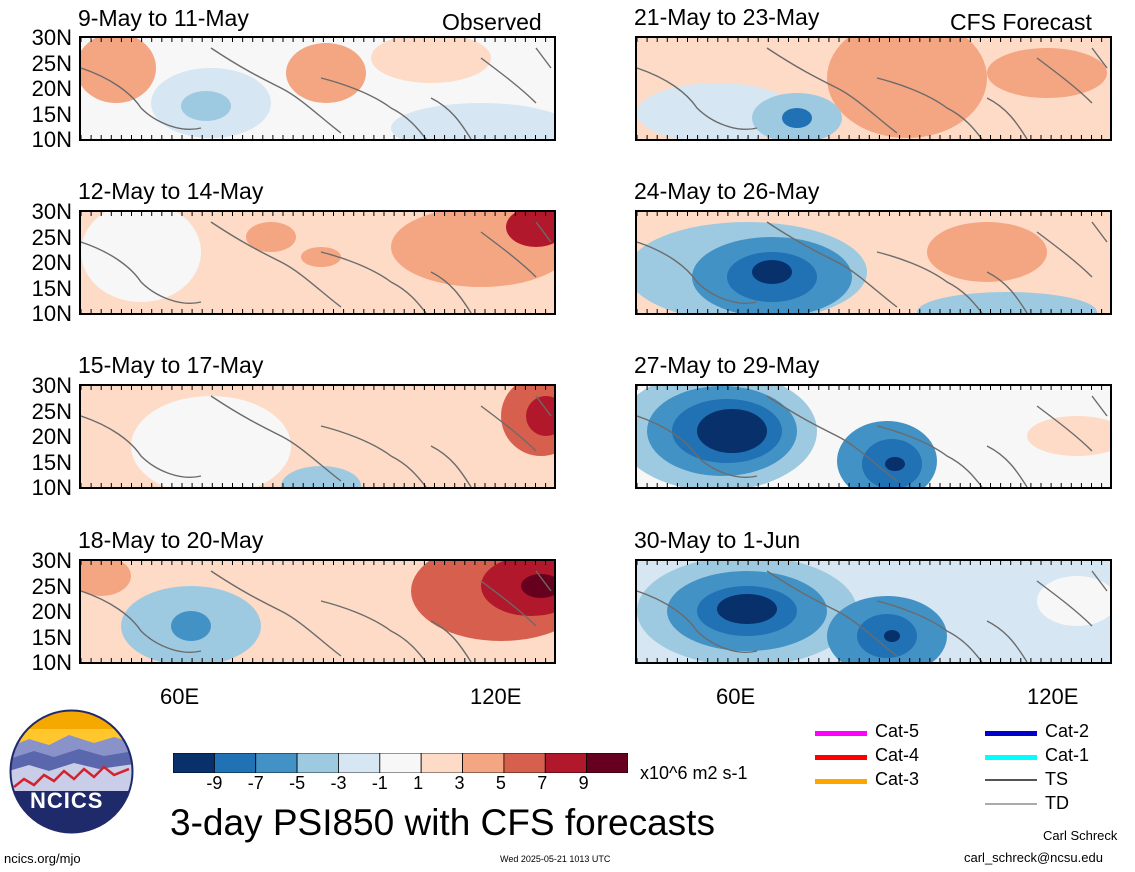 The width and height of the screenshot is (1135, 872). I want to click on colorbar-tick-label: -7, so click(255, 783).